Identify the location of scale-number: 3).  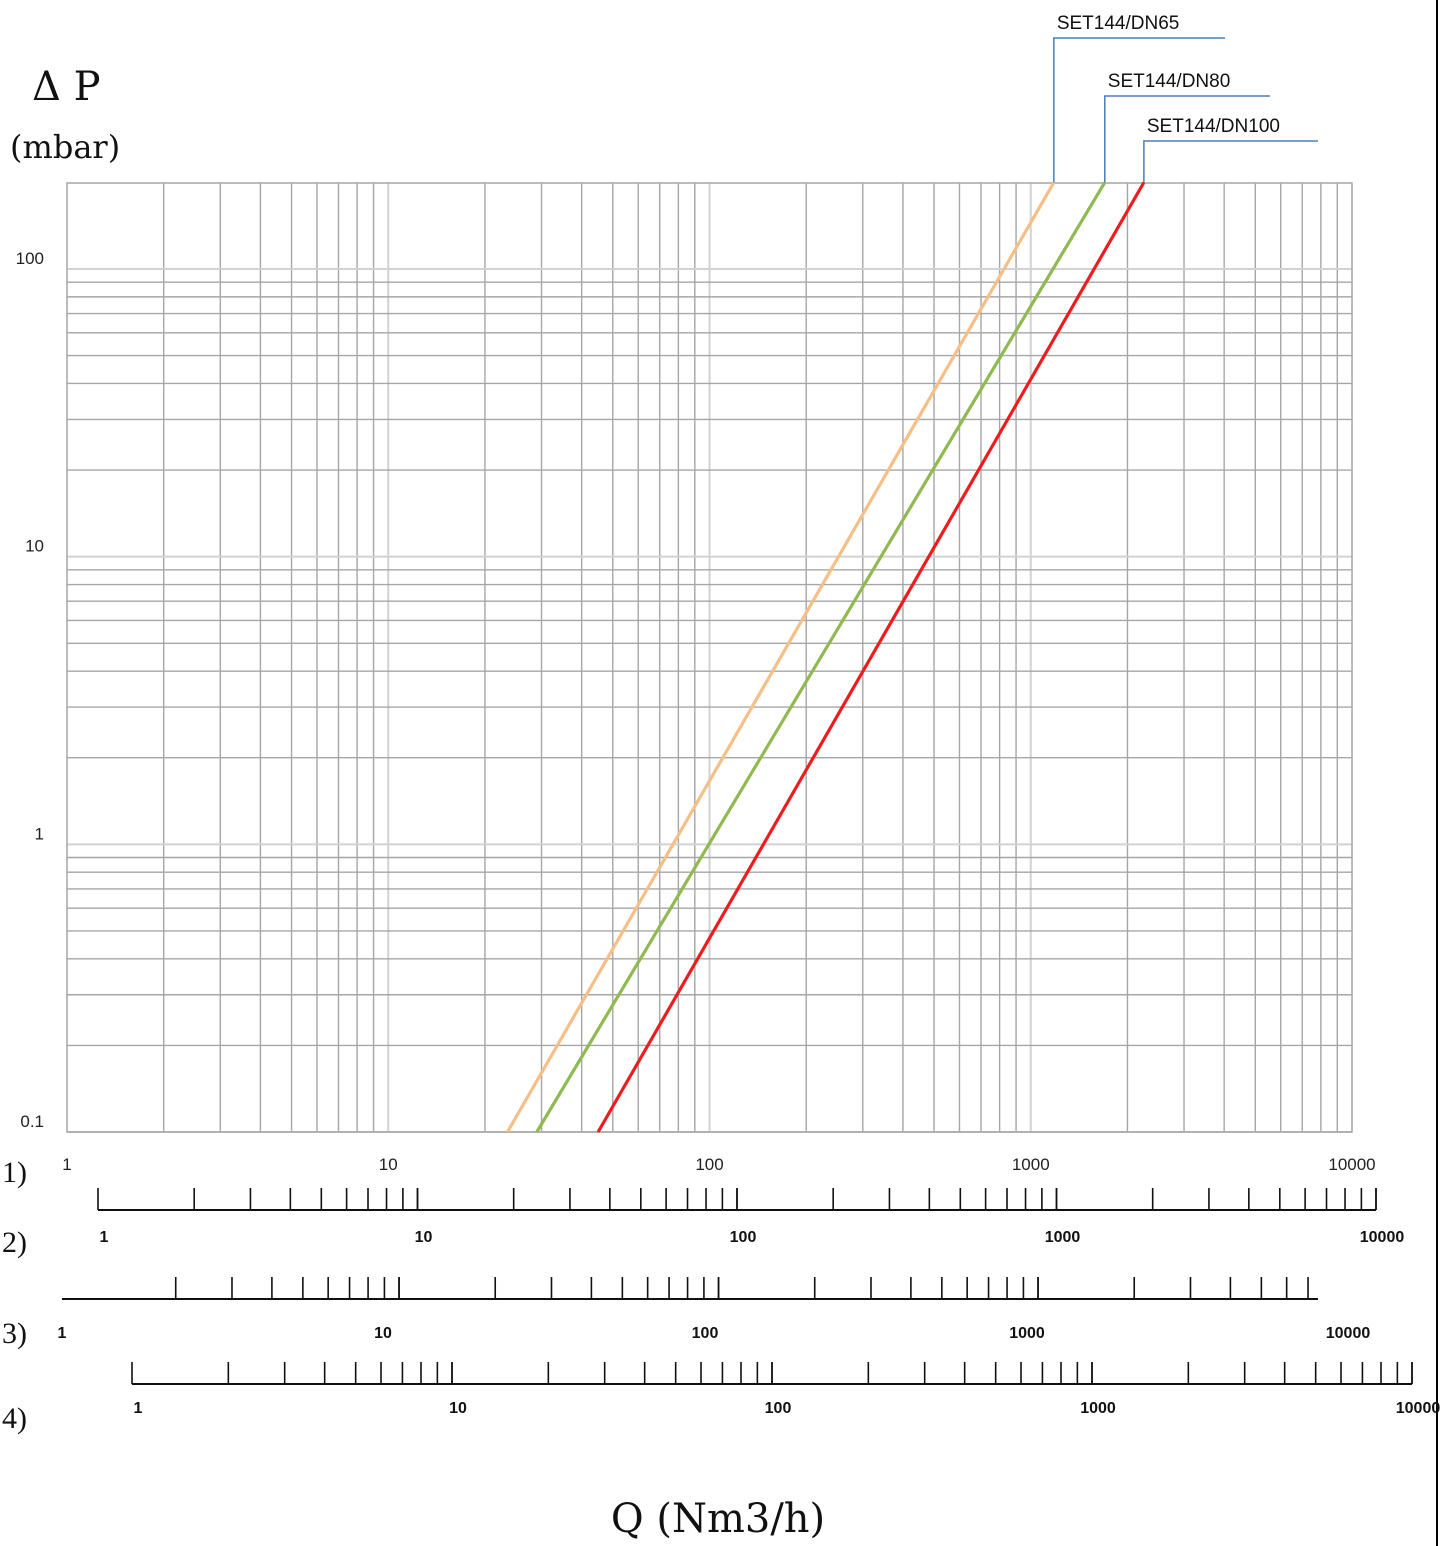
(14, 1333).